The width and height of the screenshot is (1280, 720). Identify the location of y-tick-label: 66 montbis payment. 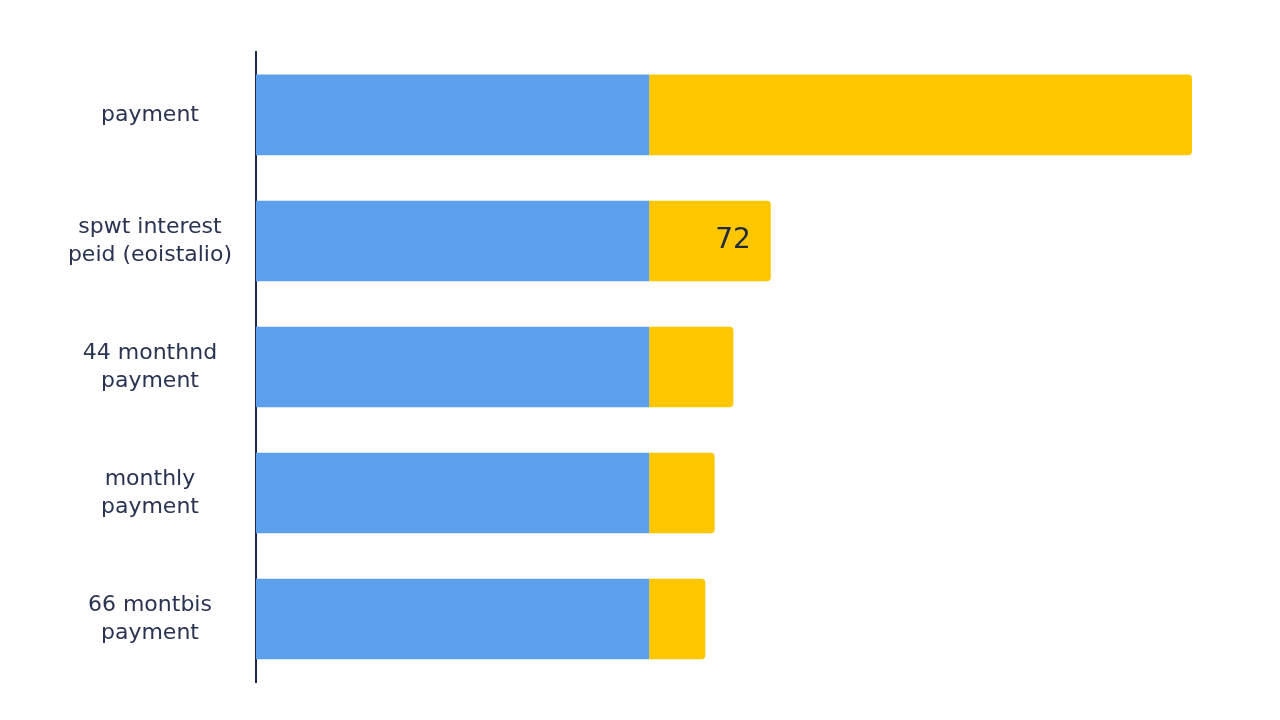
(149, 617).